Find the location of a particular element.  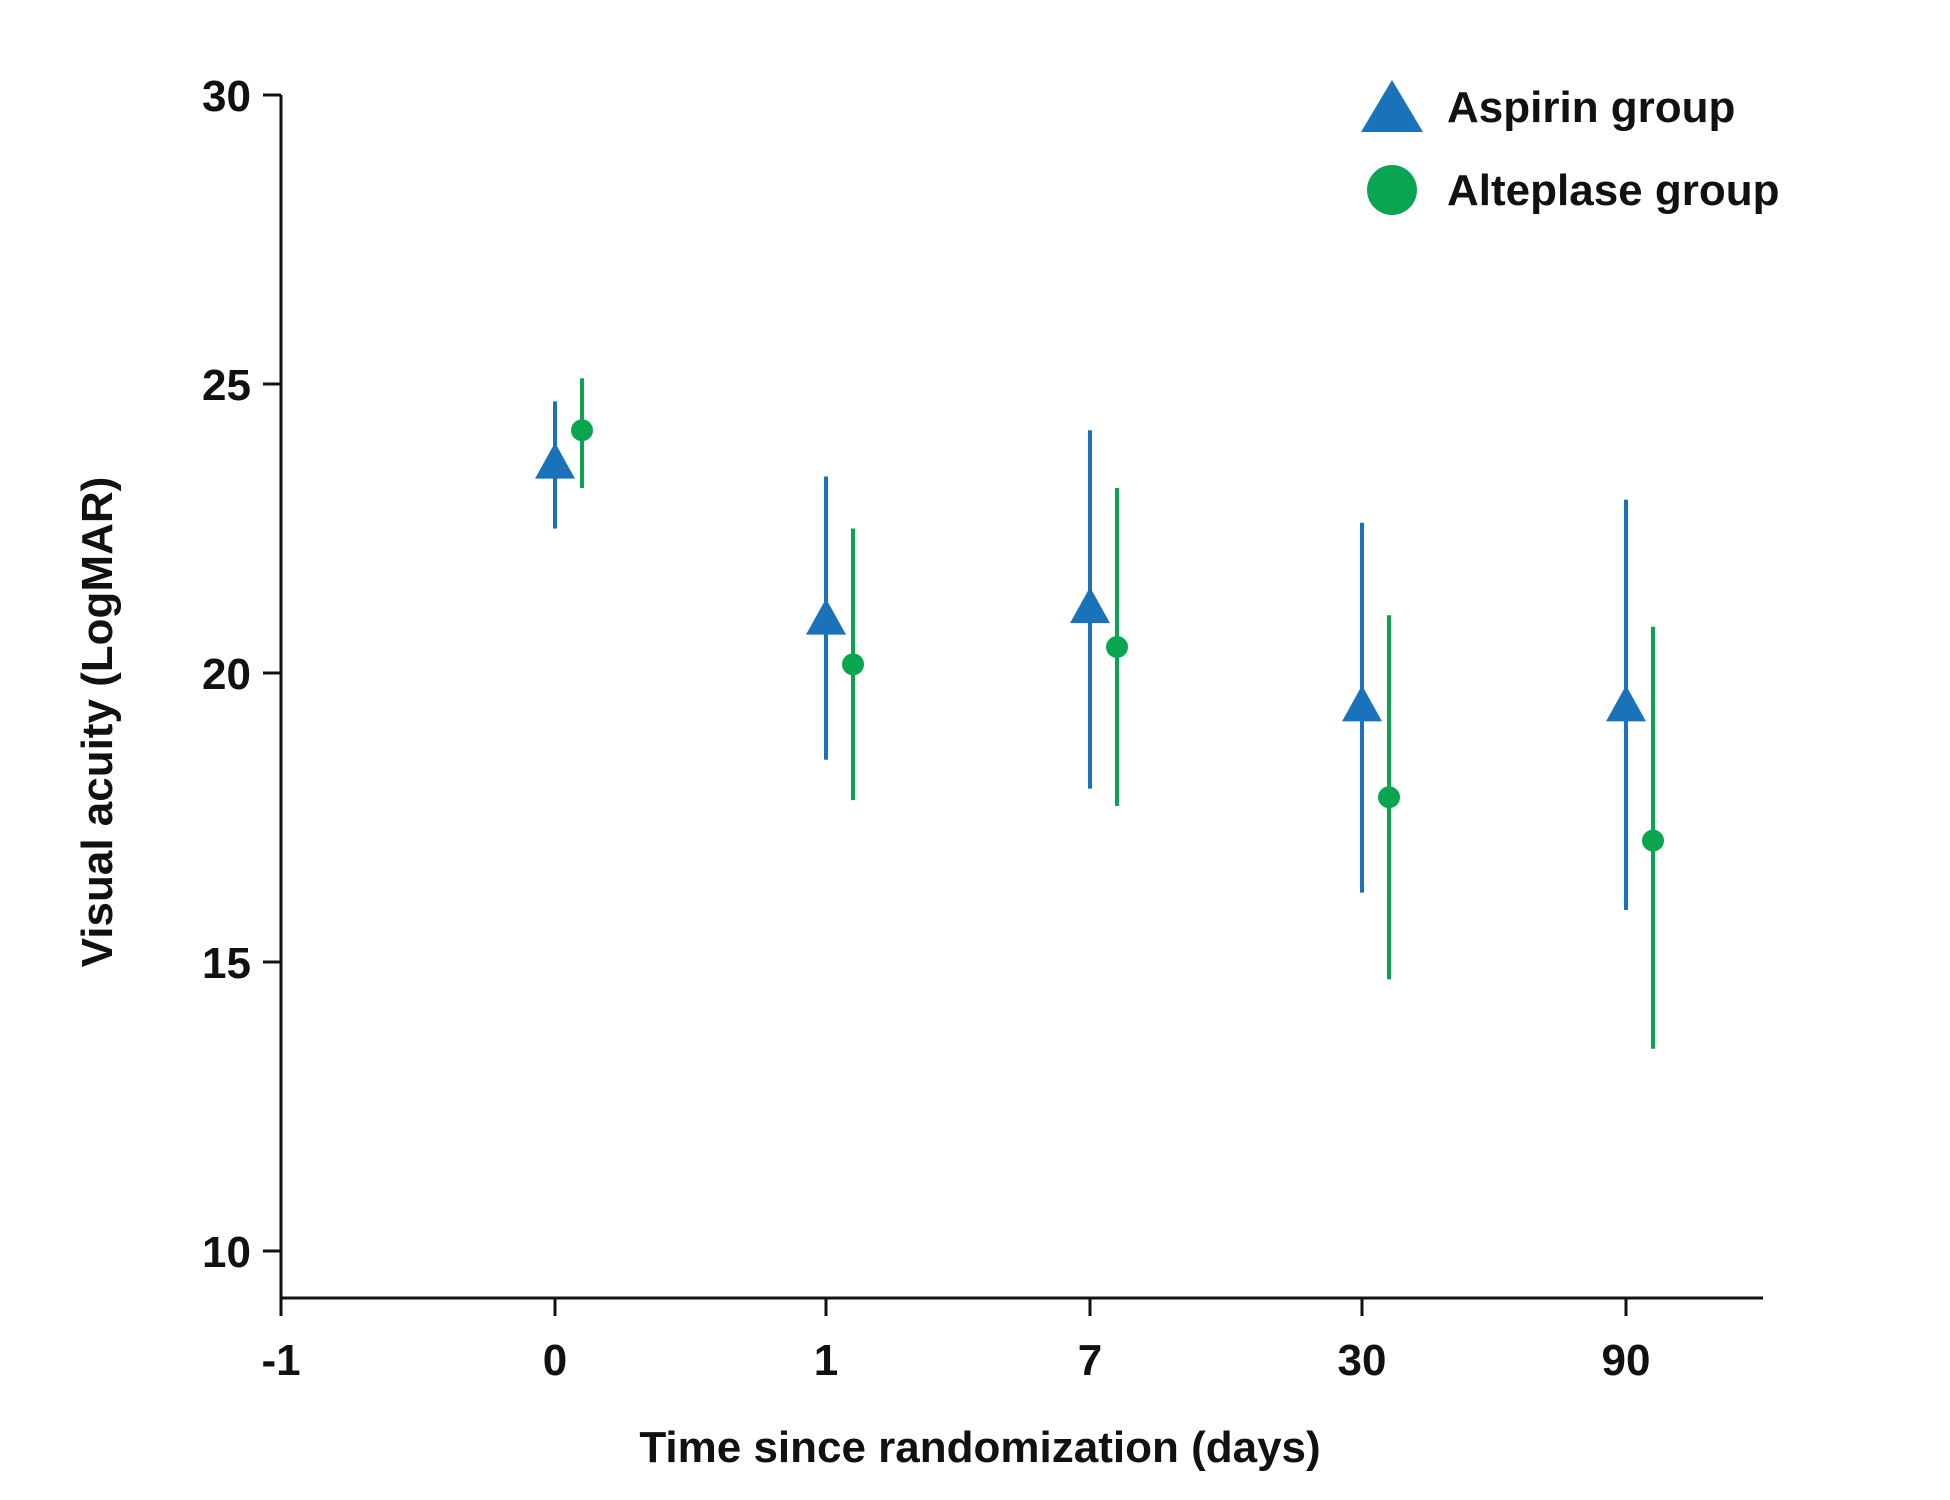

legend-label: Alteplase group is located at coordinates (1613, 190).